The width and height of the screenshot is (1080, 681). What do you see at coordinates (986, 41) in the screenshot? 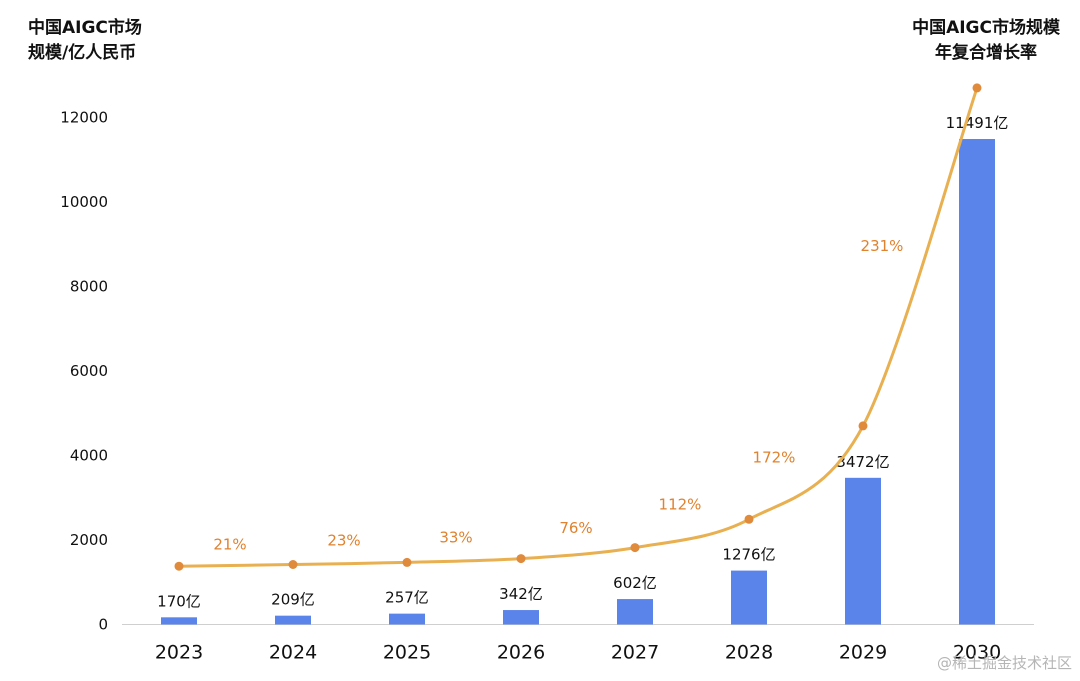
I see `right-axis-title: 中国AIGC市场规模 年复合增长率` at bounding box center [986, 41].